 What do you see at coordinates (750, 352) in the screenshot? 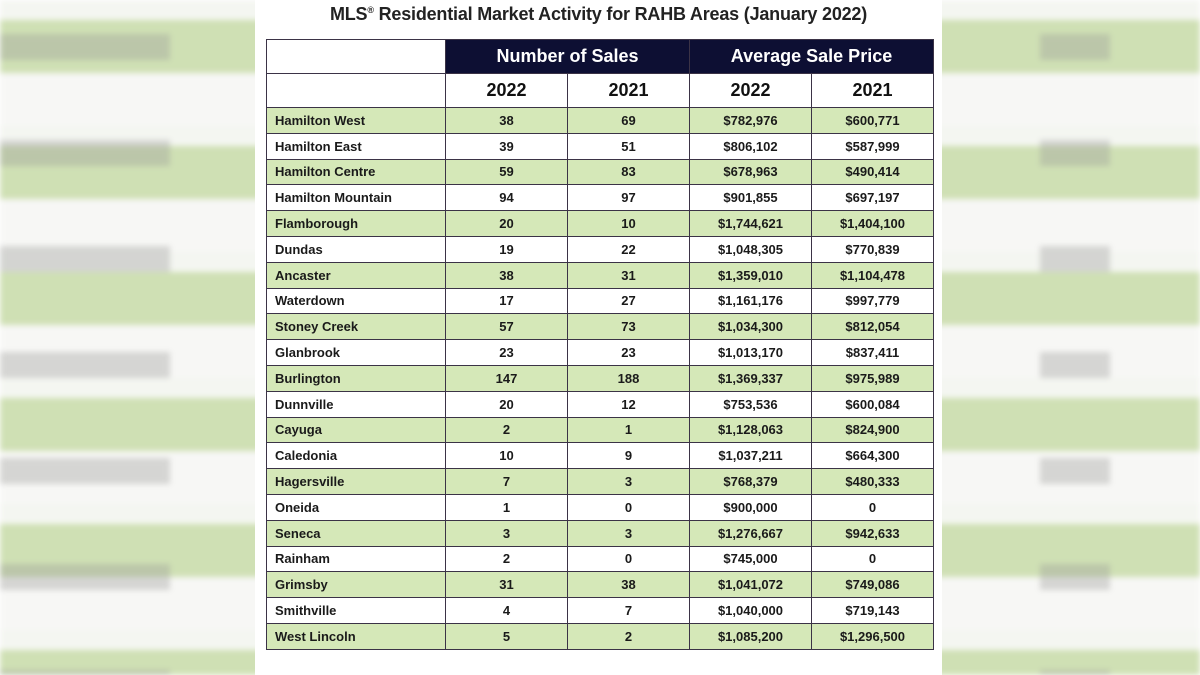
I see `avg-price-2022-cell: $1,013,170` at bounding box center [750, 352].